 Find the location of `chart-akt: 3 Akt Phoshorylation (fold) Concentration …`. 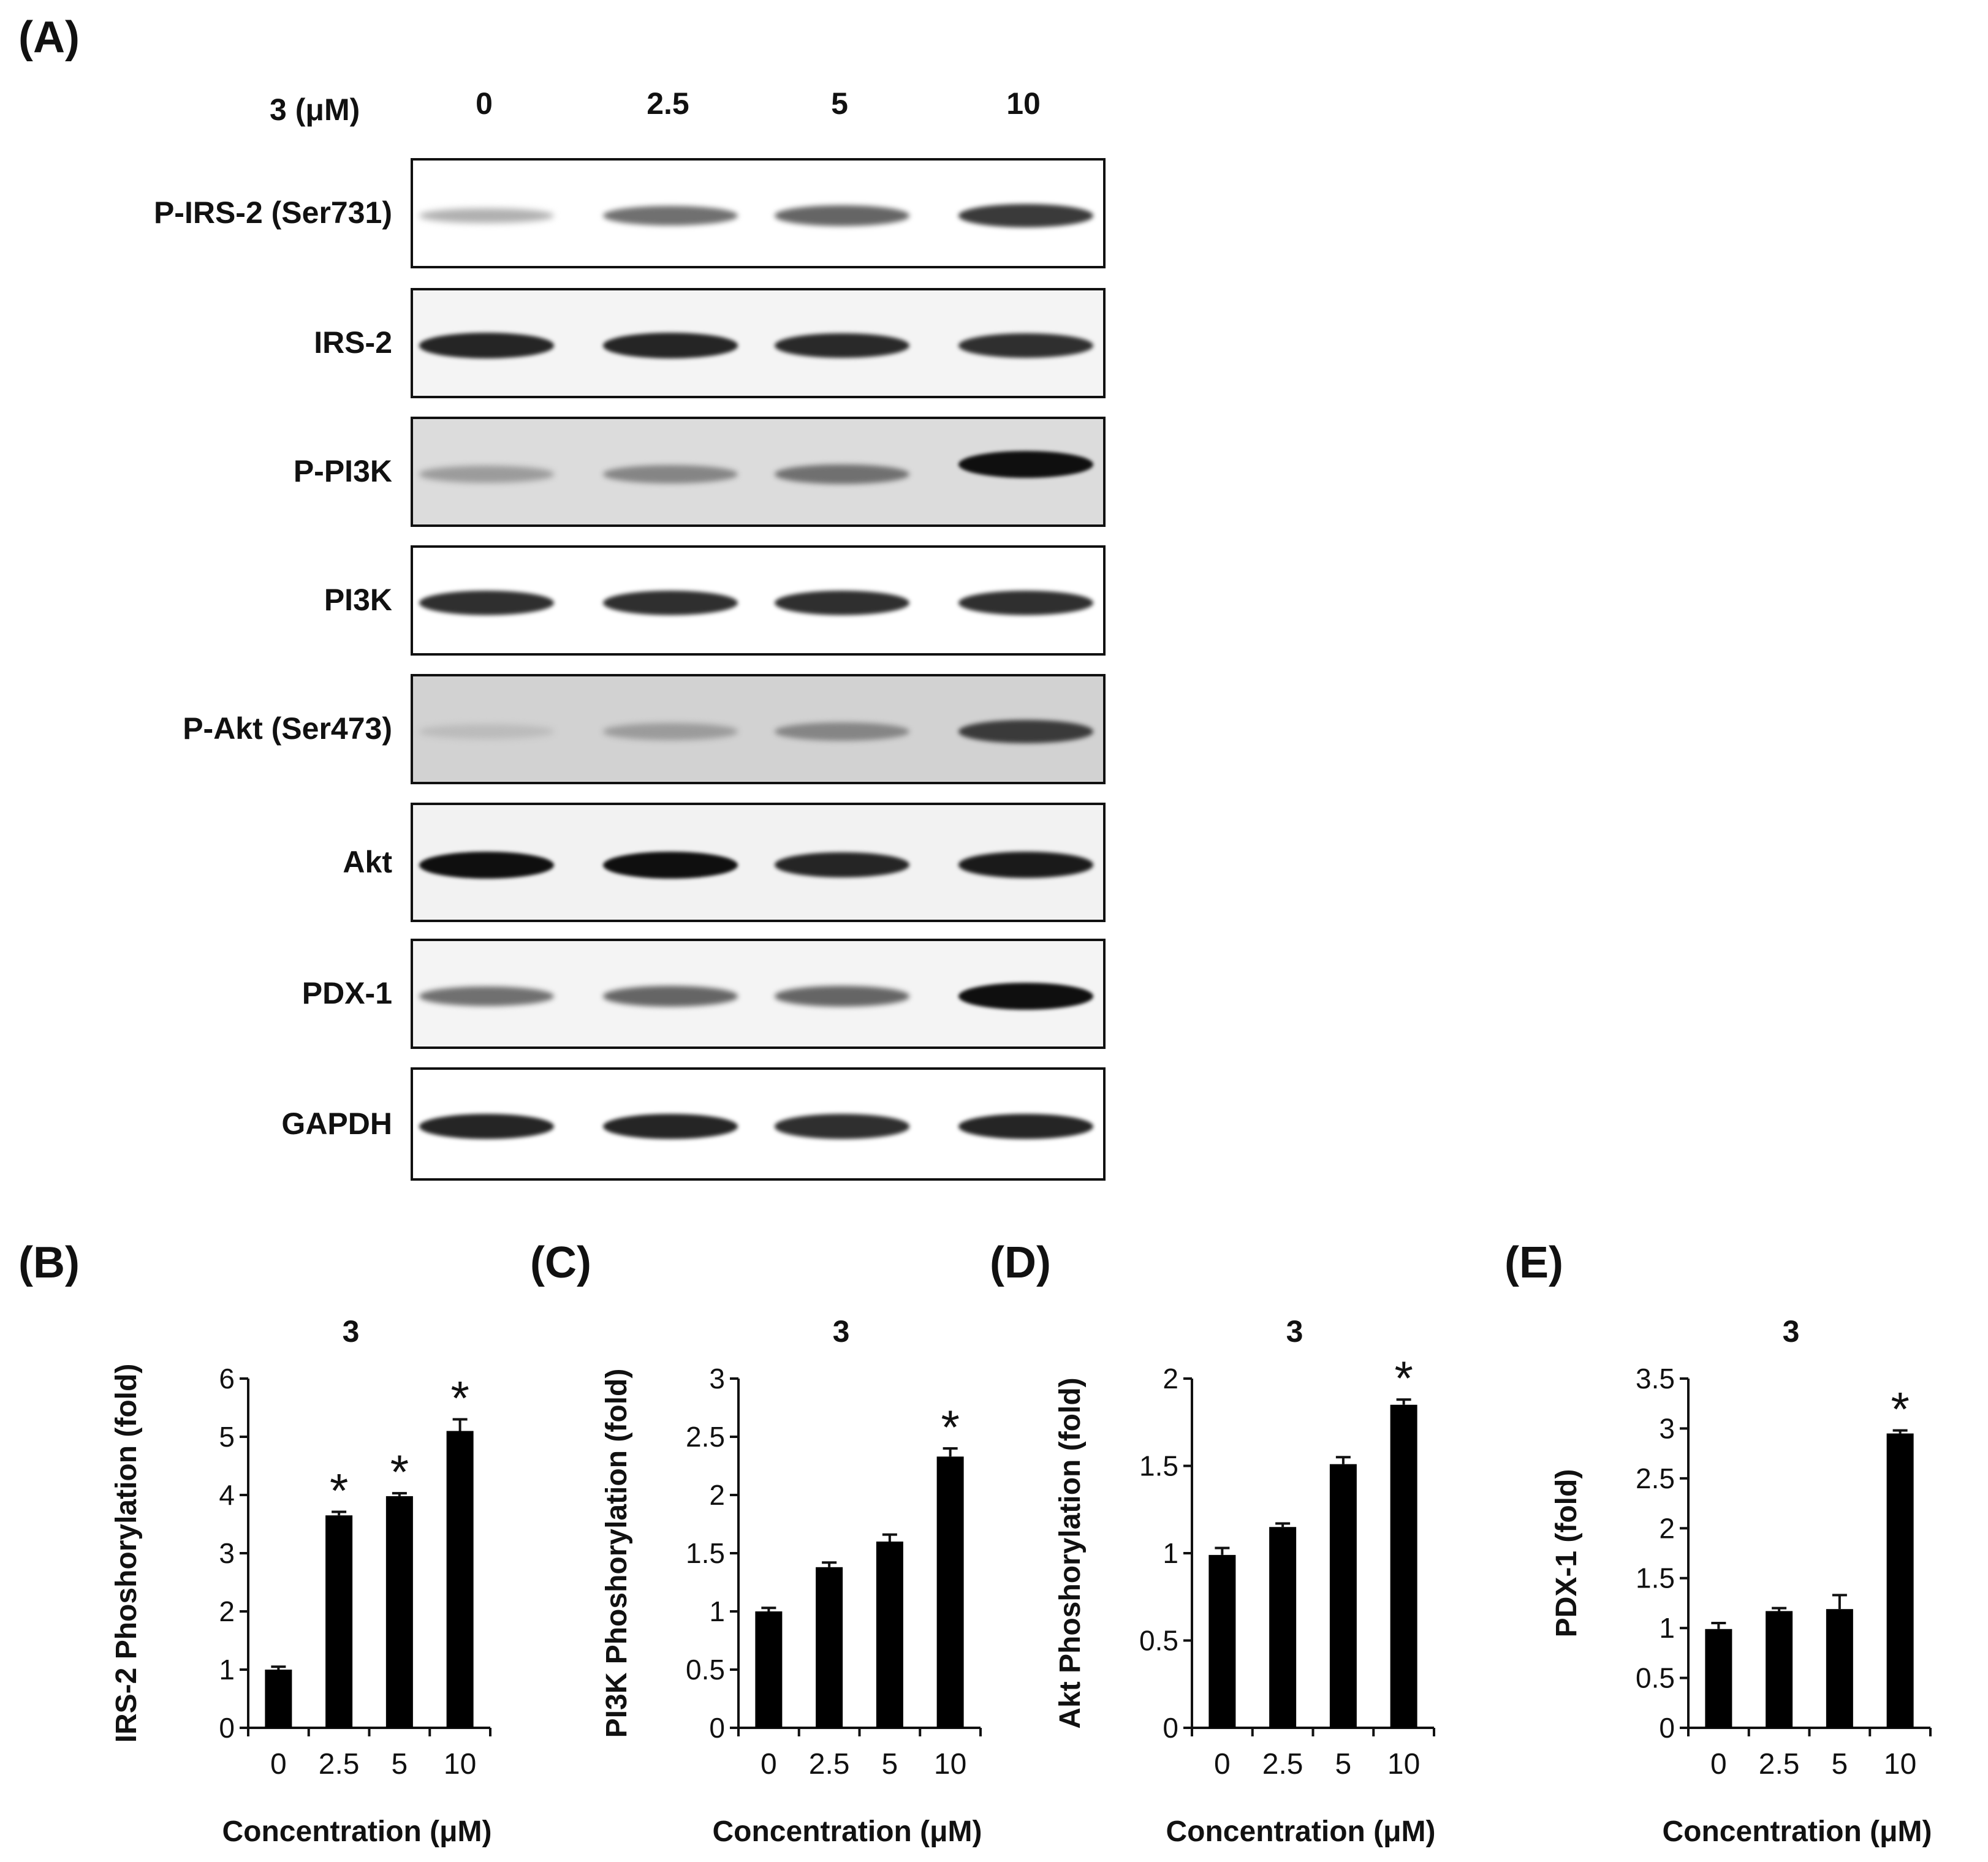

chart-akt: 3 Akt Phoshorylation (fold) Concentration … is located at coordinates (1245, 1581).